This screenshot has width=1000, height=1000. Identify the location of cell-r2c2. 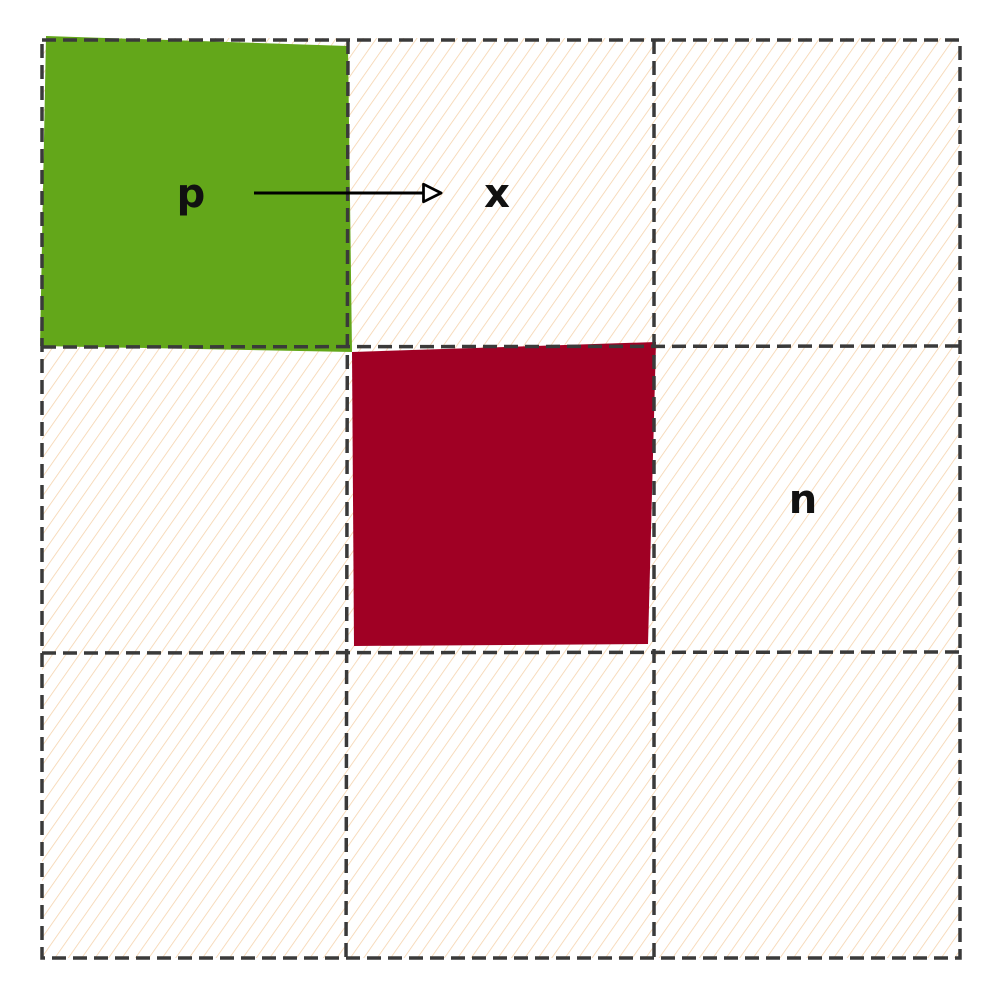
(504, 494).